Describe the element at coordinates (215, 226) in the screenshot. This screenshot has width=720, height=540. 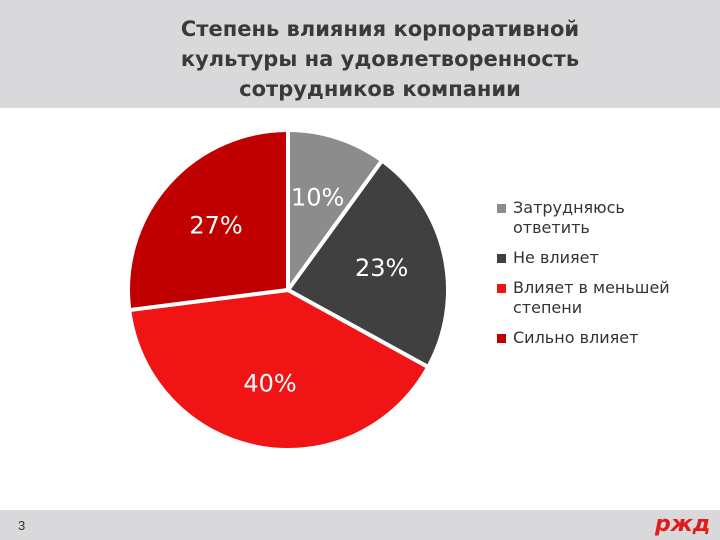
I see `data-label: 27%` at that location.